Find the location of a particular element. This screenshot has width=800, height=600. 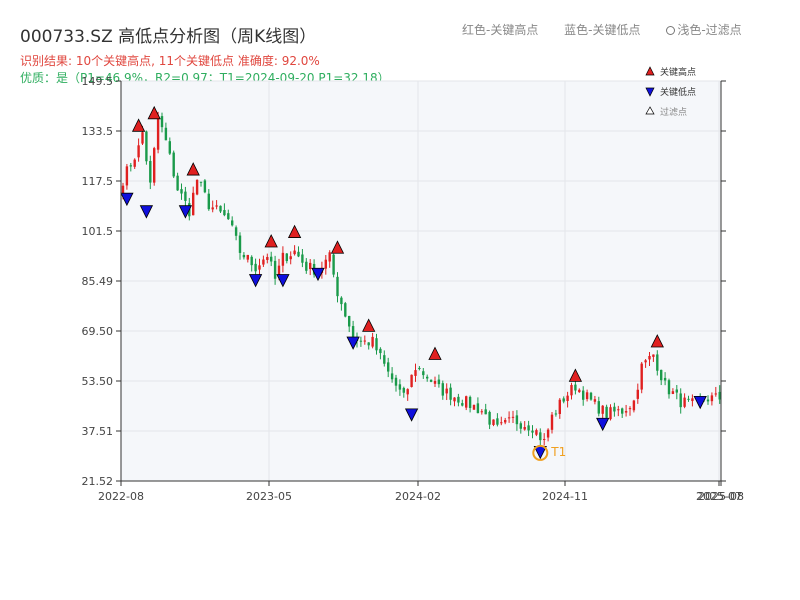

x-tick-label: 2024-02 is located at coordinates (418, 496).